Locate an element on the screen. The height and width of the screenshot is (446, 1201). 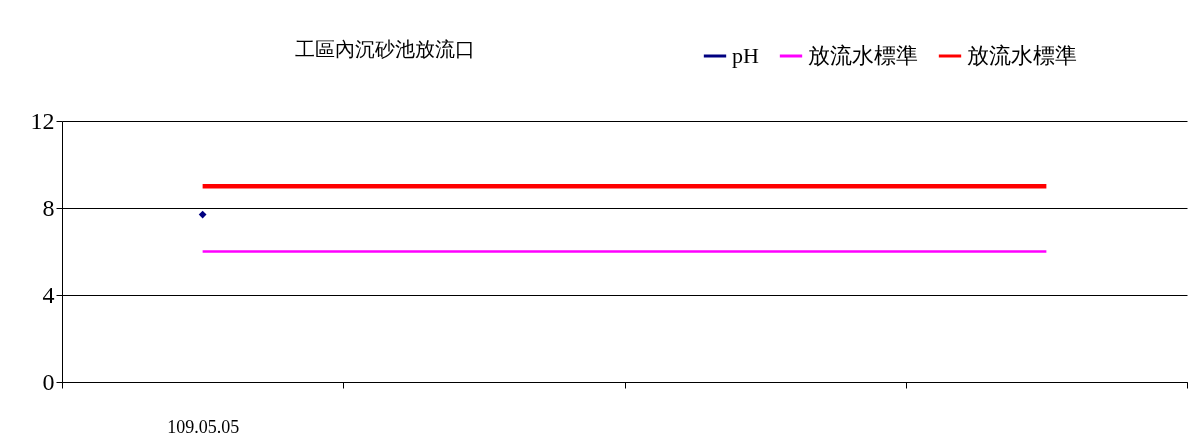
y-tick-label: 12 is located at coordinates (42, 120).